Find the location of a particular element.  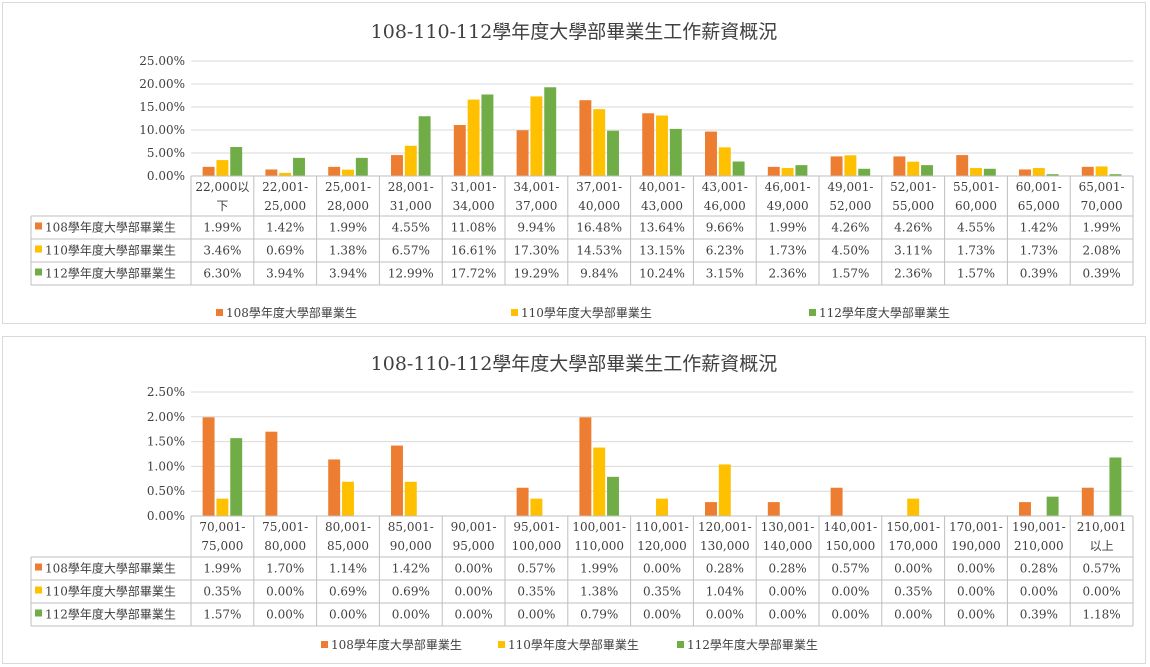

x-tick-label: 70,001- is located at coordinates (222, 527).